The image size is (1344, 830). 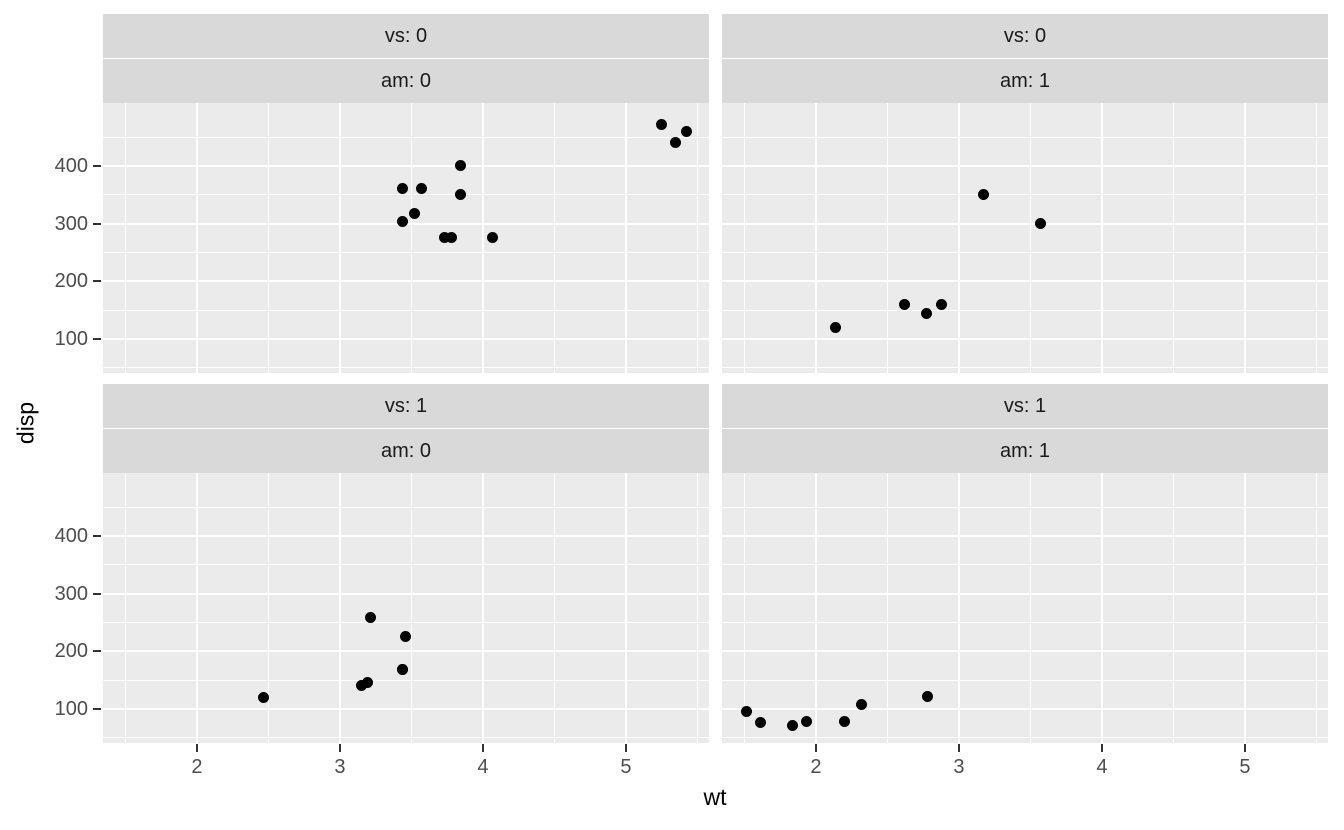 What do you see at coordinates (406, 451) in the screenshot?
I see `facet-strip-am-vs1-am0: am: 0` at bounding box center [406, 451].